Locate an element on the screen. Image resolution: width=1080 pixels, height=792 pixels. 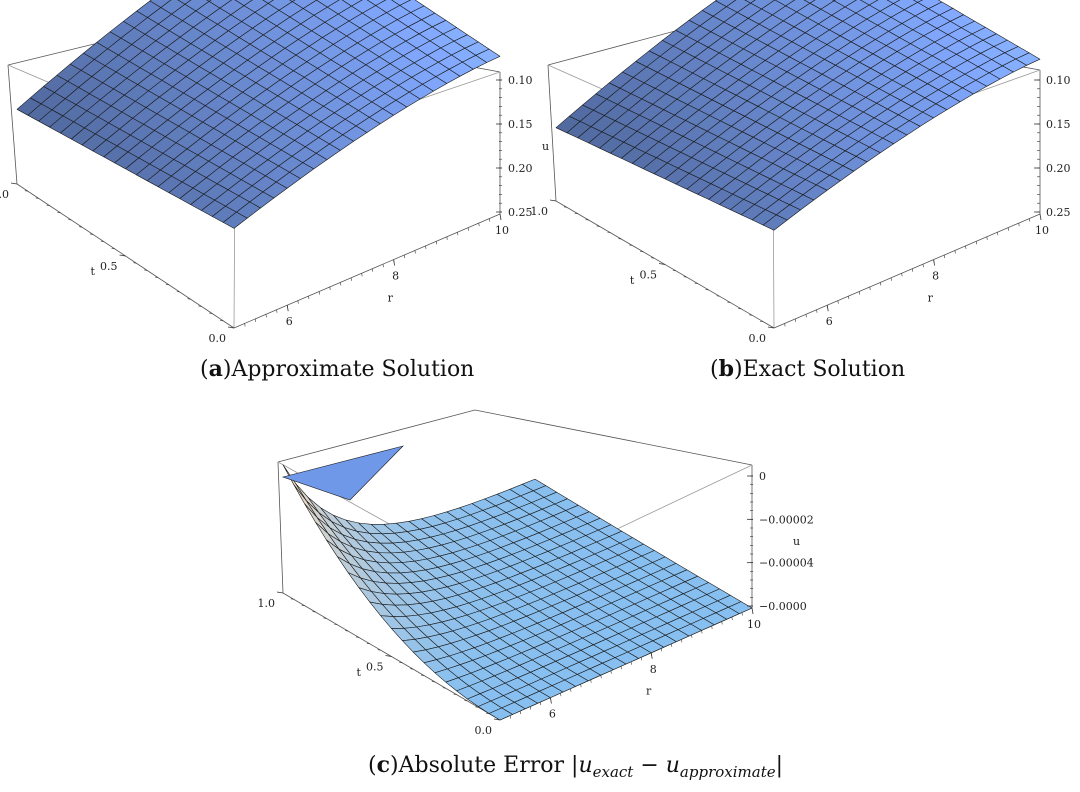
r-tick-label: 6 is located at coordinates (829, 321).